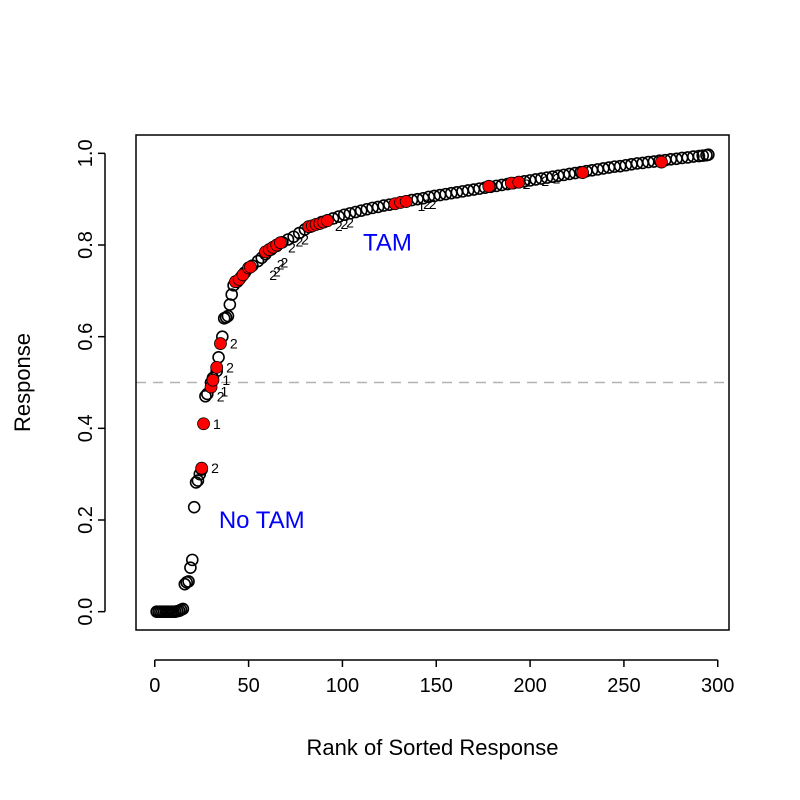 The image size is (800, 800). I want to click on x-tick-label: 300, so click(717, 686).